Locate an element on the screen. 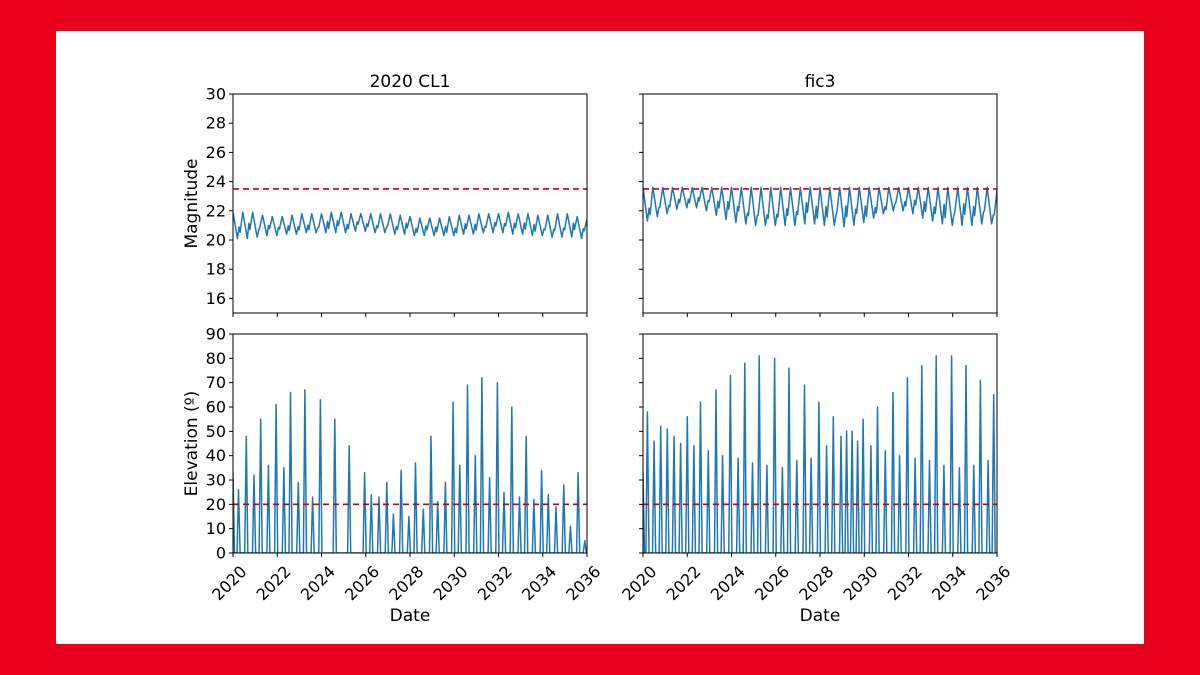 Image resolution: width=1200 pixels, height=675 pixels. chart-title: 2020 CL1 is located at coordinates (410, 82).